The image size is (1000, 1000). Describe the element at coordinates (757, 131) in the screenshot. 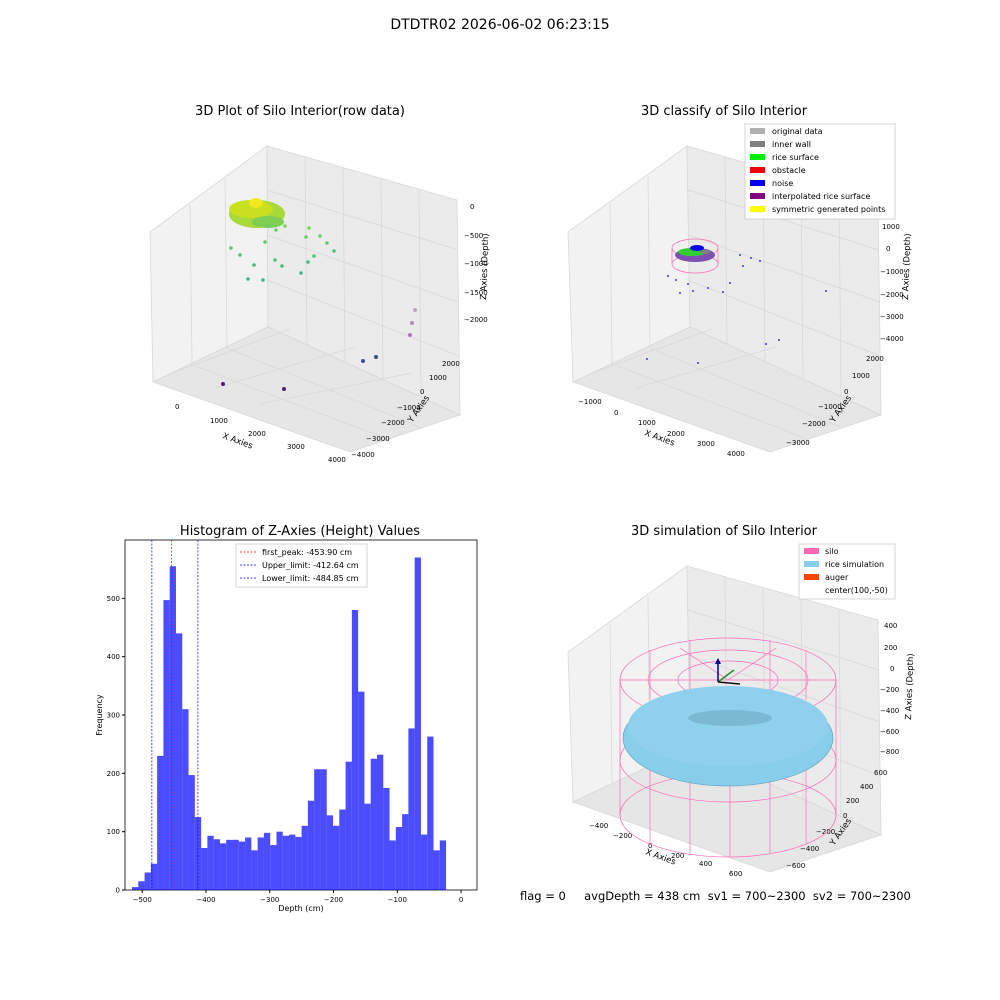

I see `legend-swatch-original` at that location.